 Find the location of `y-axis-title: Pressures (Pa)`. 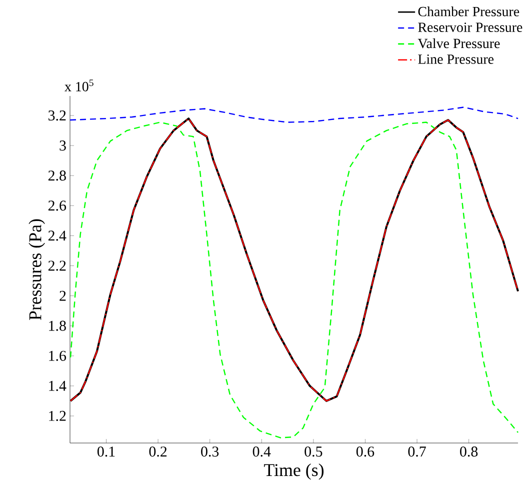

y-axis-title: Pressures (Pa) is located at coordinates (36, 269).